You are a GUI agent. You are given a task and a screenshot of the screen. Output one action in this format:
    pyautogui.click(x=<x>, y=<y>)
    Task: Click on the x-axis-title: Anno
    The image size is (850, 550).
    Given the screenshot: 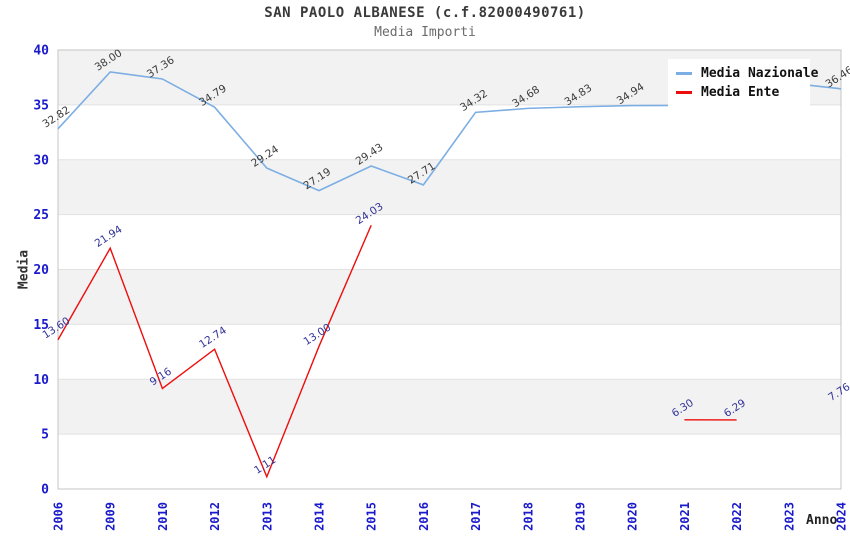 What is the action you would take?
    pyautogui.click(x=822, y=520)
    